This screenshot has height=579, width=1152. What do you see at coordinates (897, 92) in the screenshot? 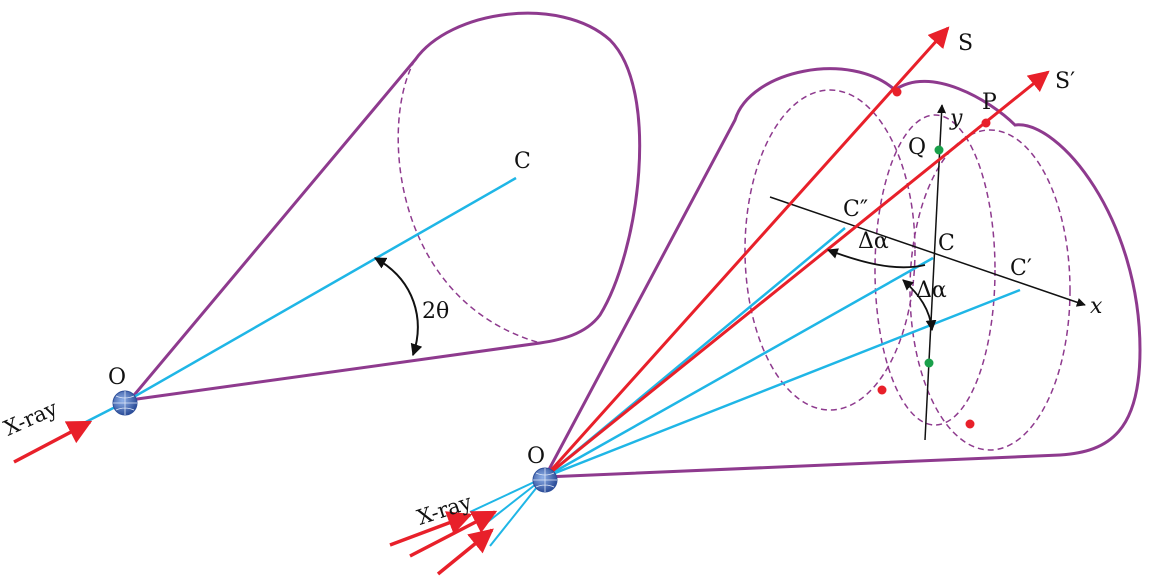
I see `point-s-intersection` at bounding box center [897, 92].